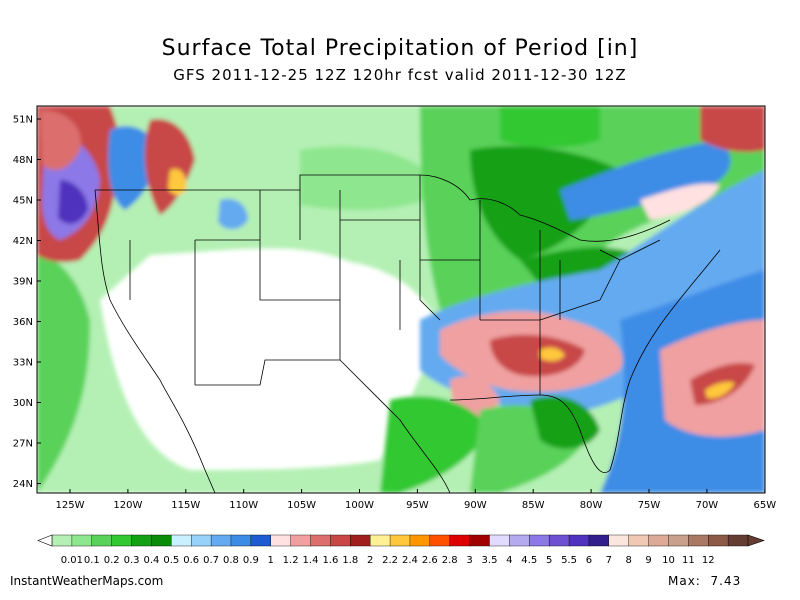 This screenshot has height=600, width=800. I want to click on colorbar-label: 5.5, so click(569, 560).